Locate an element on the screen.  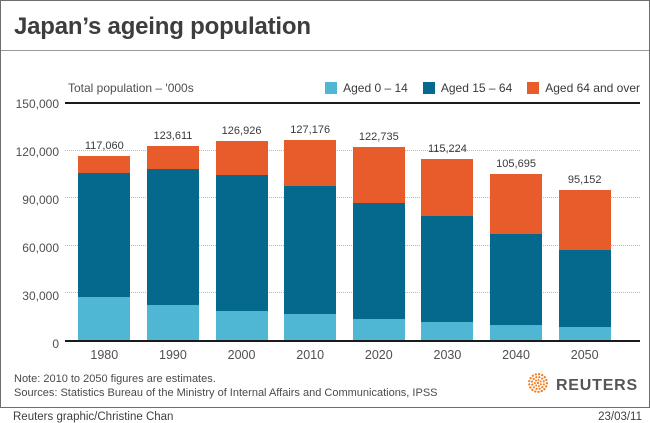
bar-2000: 126,926 2000 is located at coordinates (241, 233).